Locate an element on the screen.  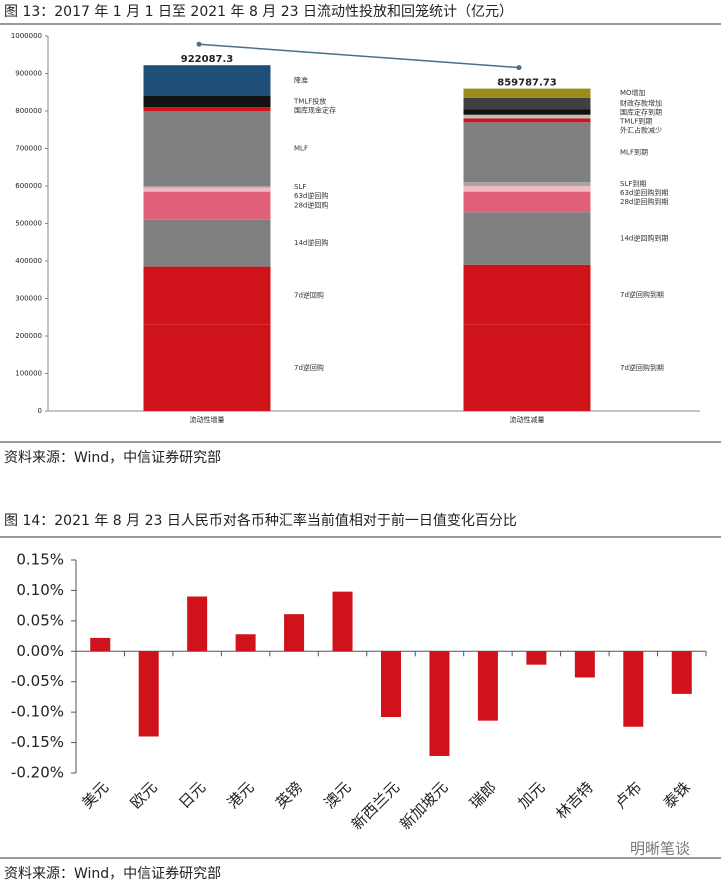
x-tick-label: 港元 is located at coordinates (241, 795).